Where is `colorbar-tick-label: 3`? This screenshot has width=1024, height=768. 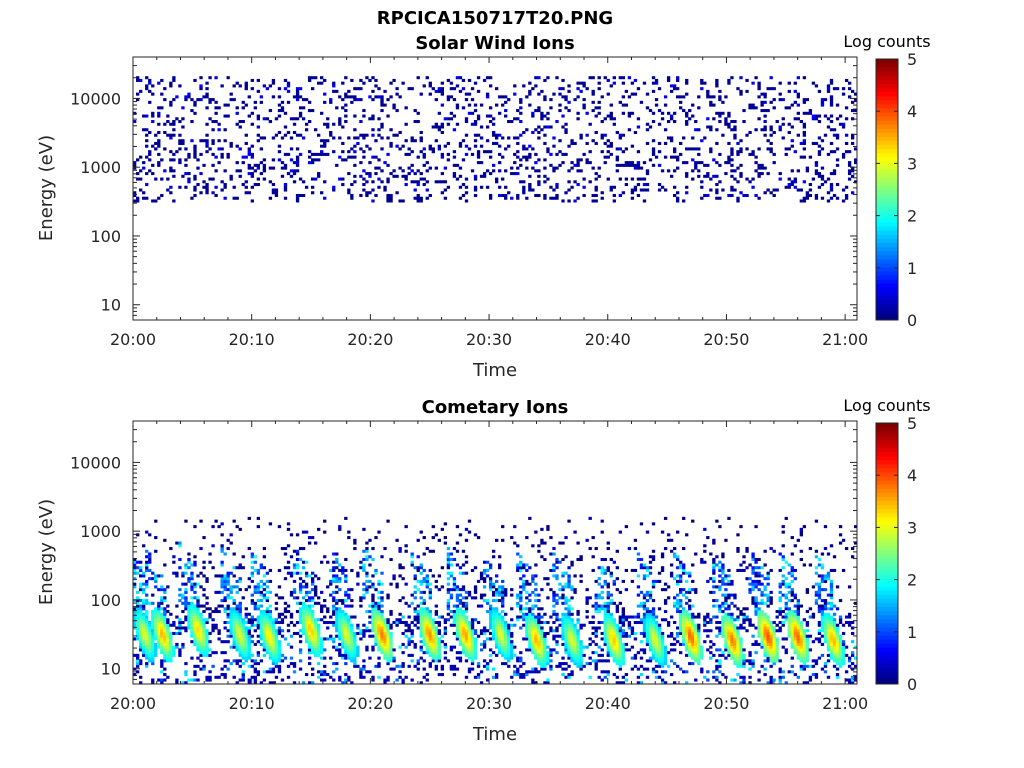
colorbar-tick-label: 3 is located at coordinates (912, 163).